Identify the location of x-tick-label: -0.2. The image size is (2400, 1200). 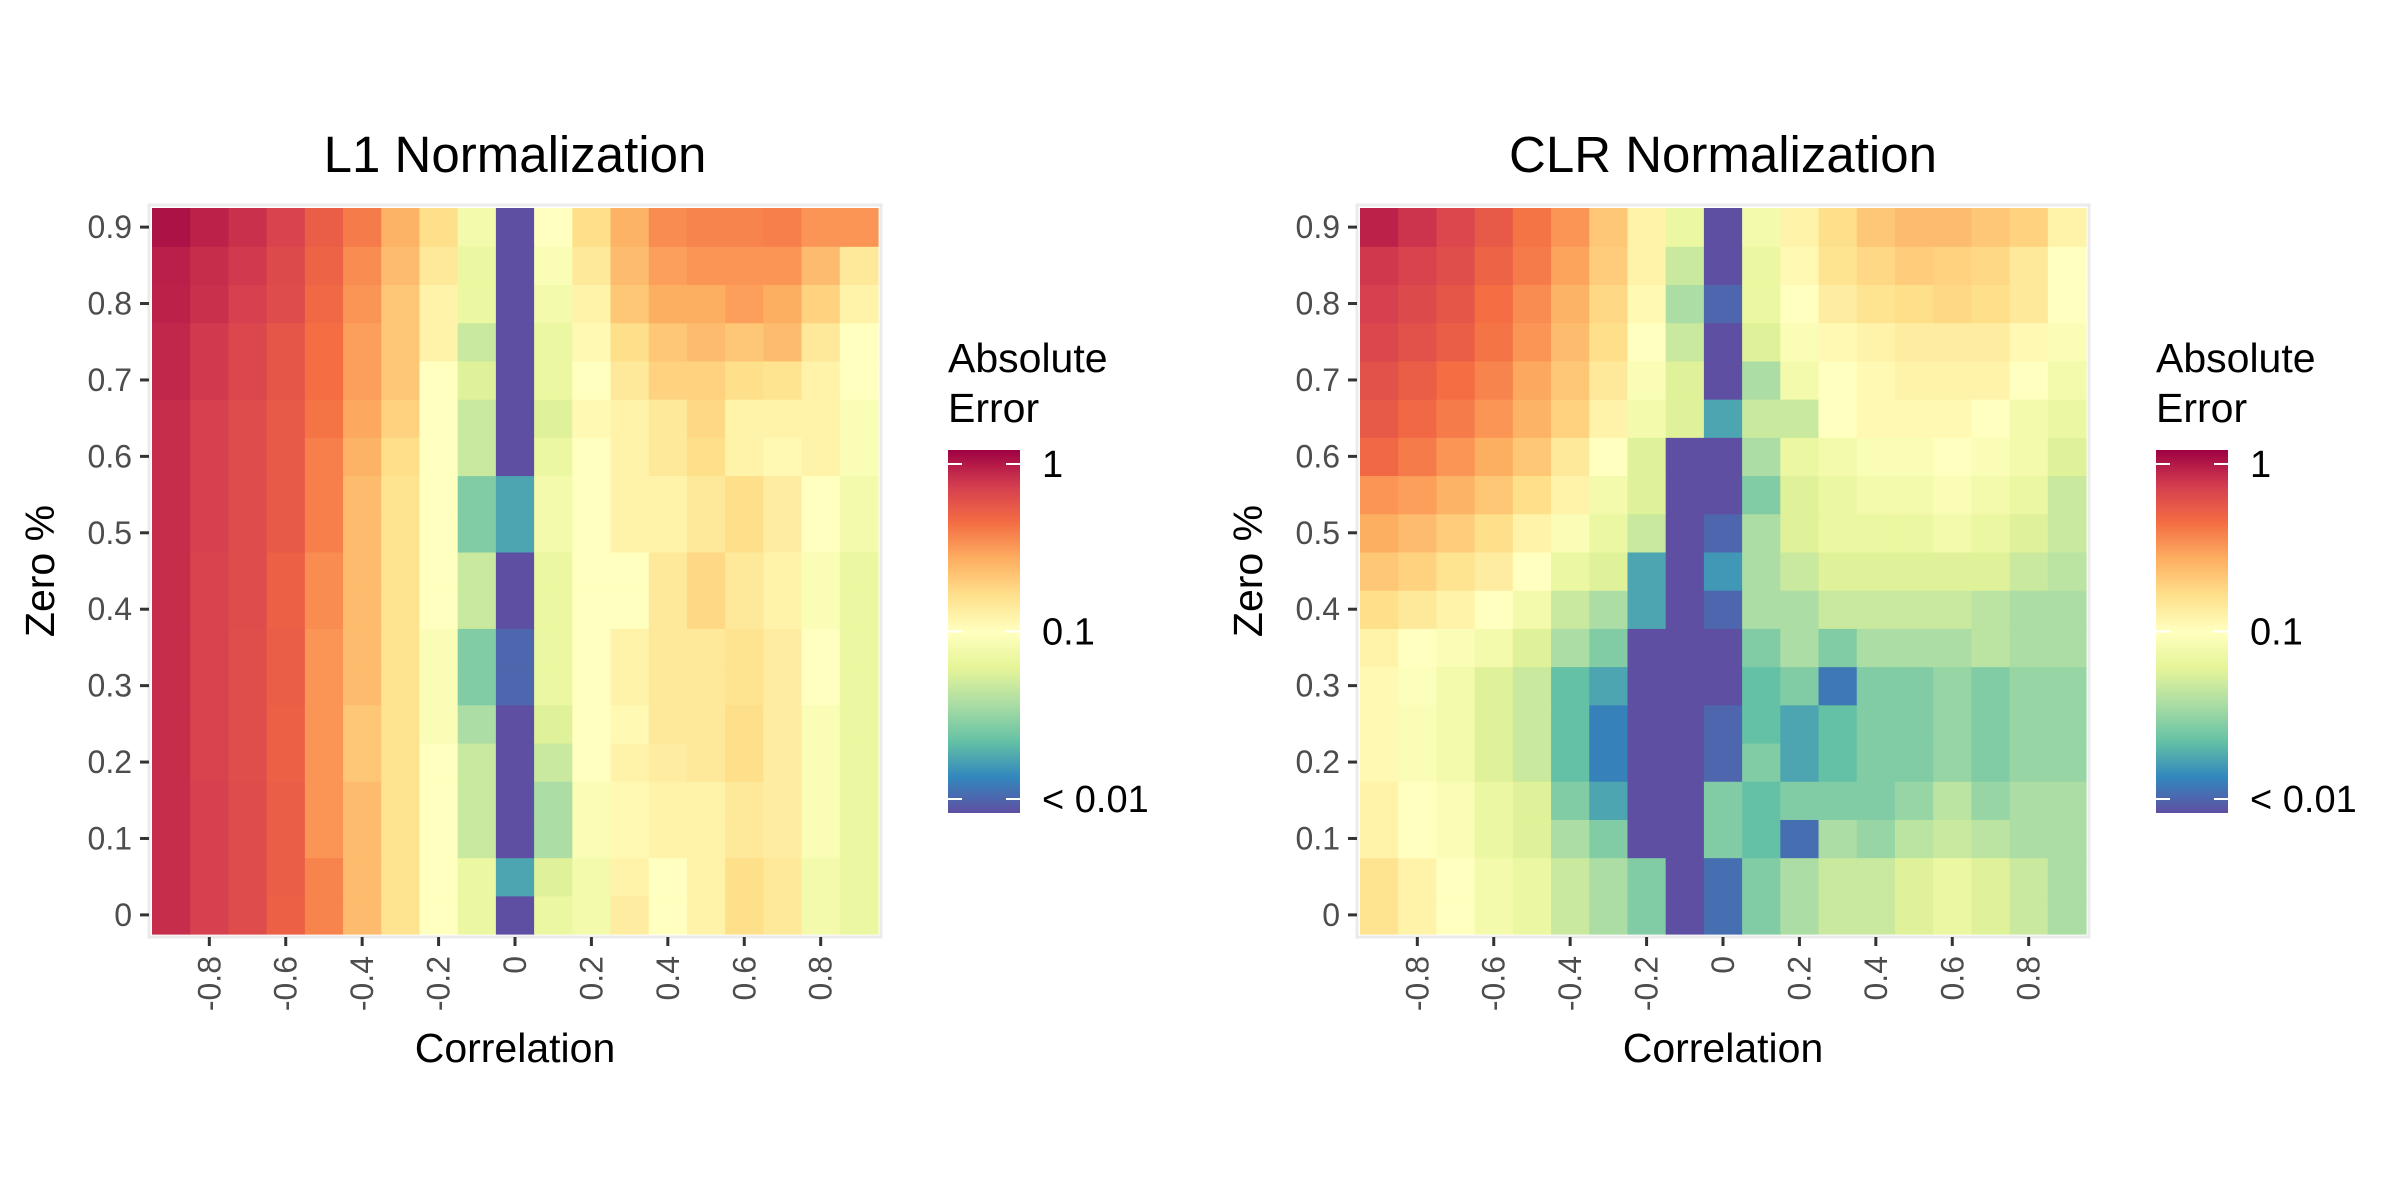
(1647, 983).